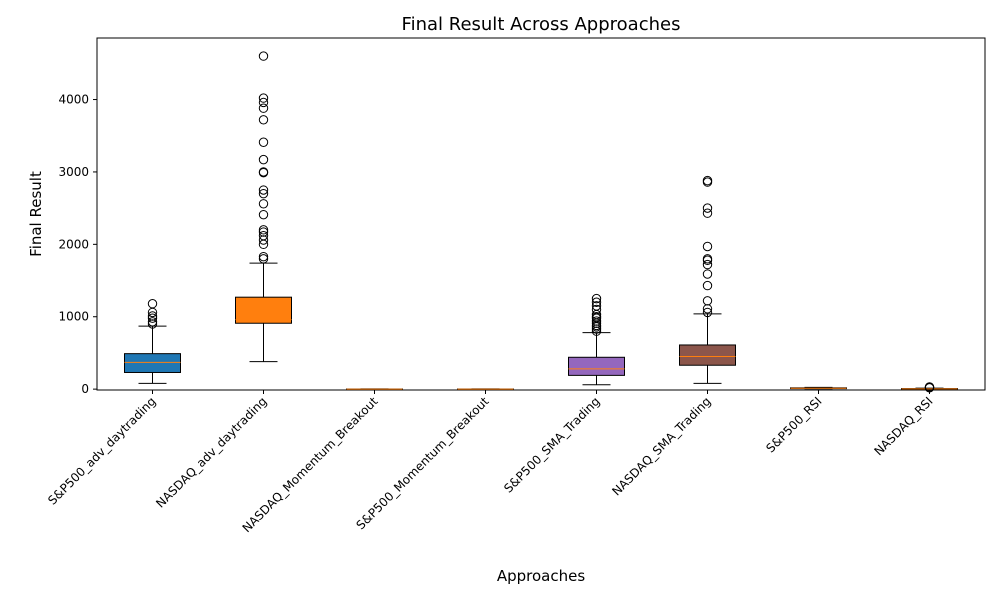 The image size is (1000, 600). What do you see at coordinates (211, 452) in the screenshot?
I see `x-tick-label: NASDAQ_adv_daytrading` at bounding box center [211, 452].